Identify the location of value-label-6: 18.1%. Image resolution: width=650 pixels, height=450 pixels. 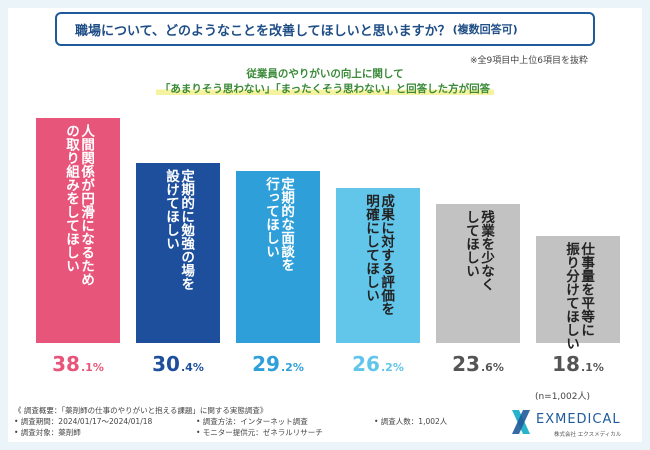
(578, 364).